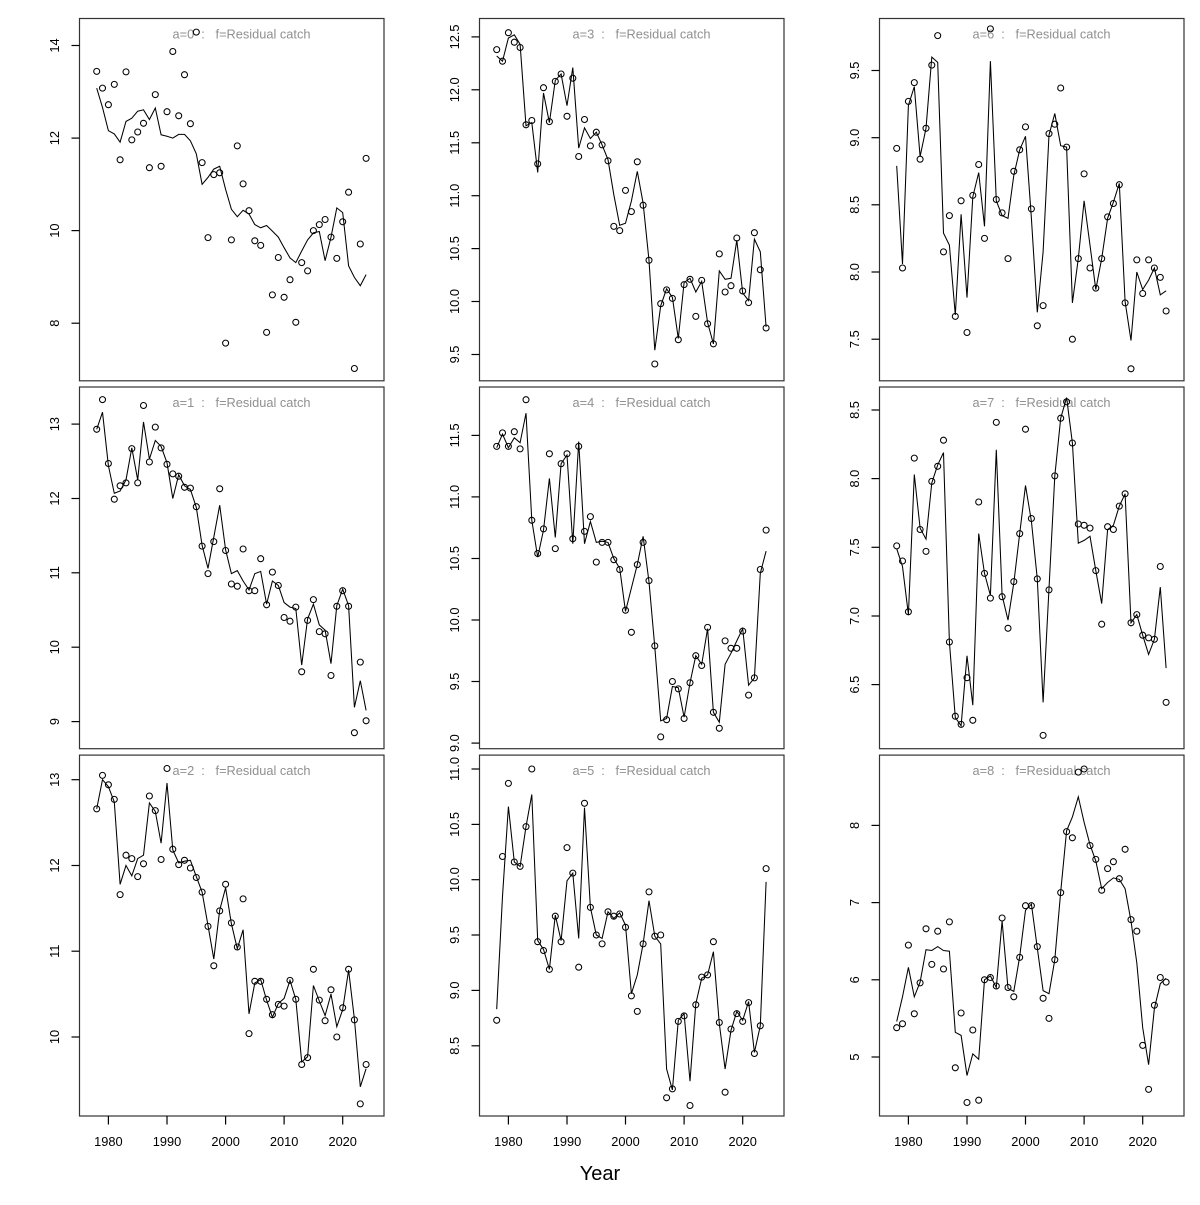 The image size is (1200, 1205). I want to click on svg-text: a=8 : f=Residual catch, so click(1041, 770).